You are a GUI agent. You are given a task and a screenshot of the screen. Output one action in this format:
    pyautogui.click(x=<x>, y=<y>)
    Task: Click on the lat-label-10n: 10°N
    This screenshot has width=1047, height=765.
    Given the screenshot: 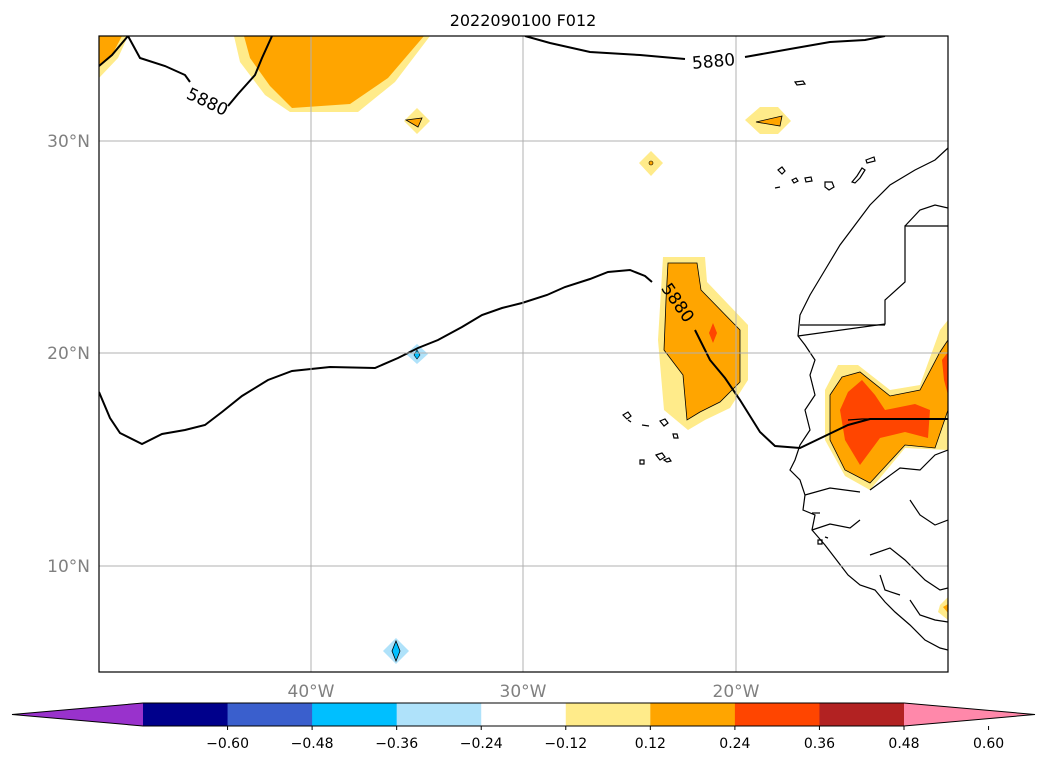 What is the action you would take?
    pyautogui.click(x=68, y=567)
    